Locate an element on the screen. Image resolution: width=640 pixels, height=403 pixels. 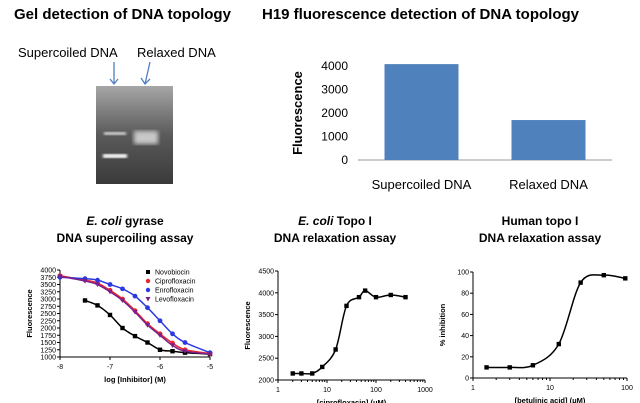
panel2-subtitle: DNA relaxation assay is located at coordinates (335, 238).